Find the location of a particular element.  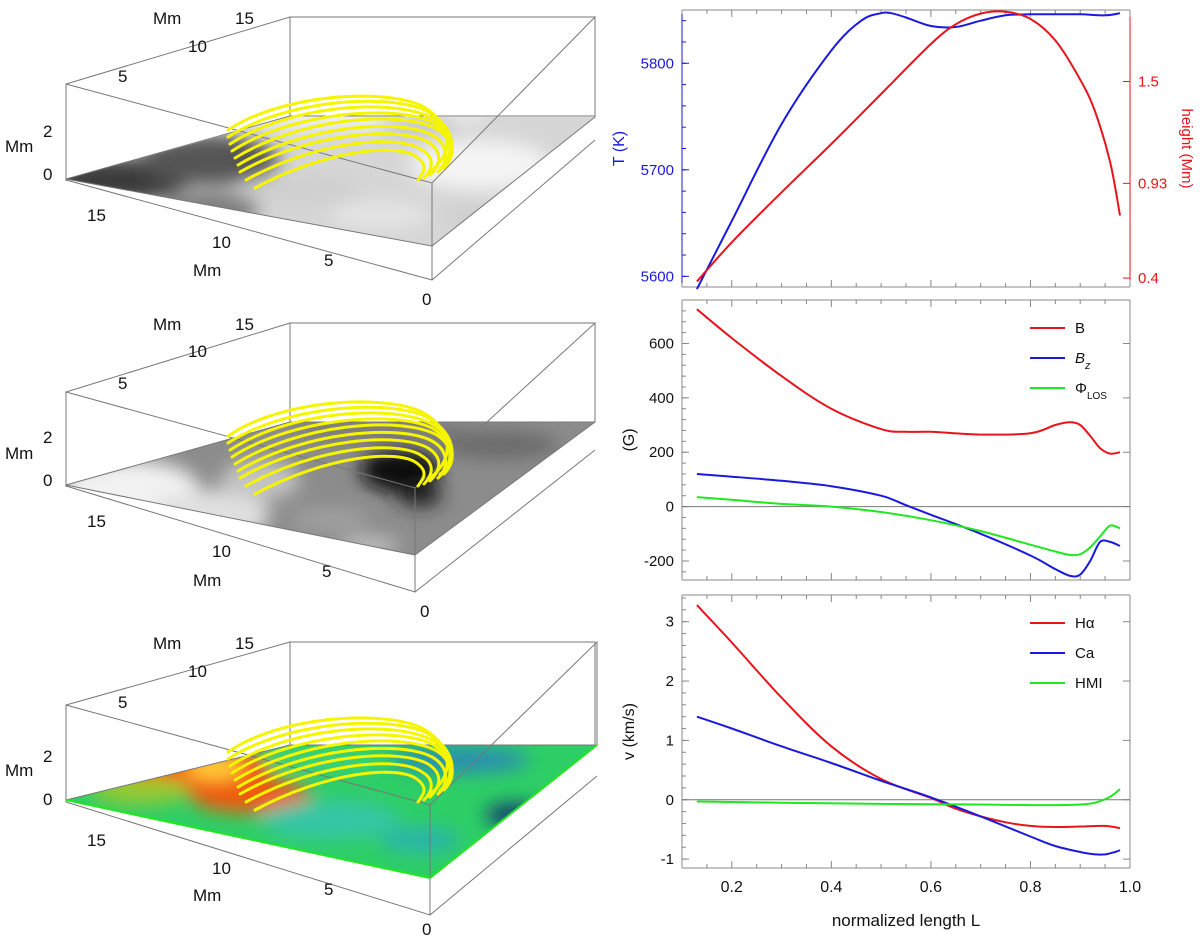

y-axis-label: (G) is located at coordinates (629, 439).